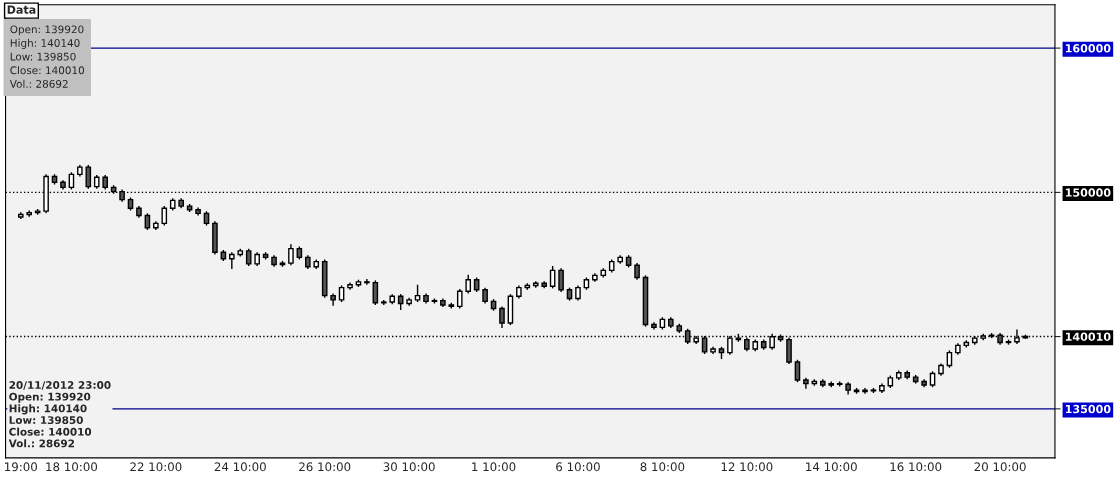 The image size is (1114, 481). I want to click on x-tick-label: 8 10:00, so click(662, 467).